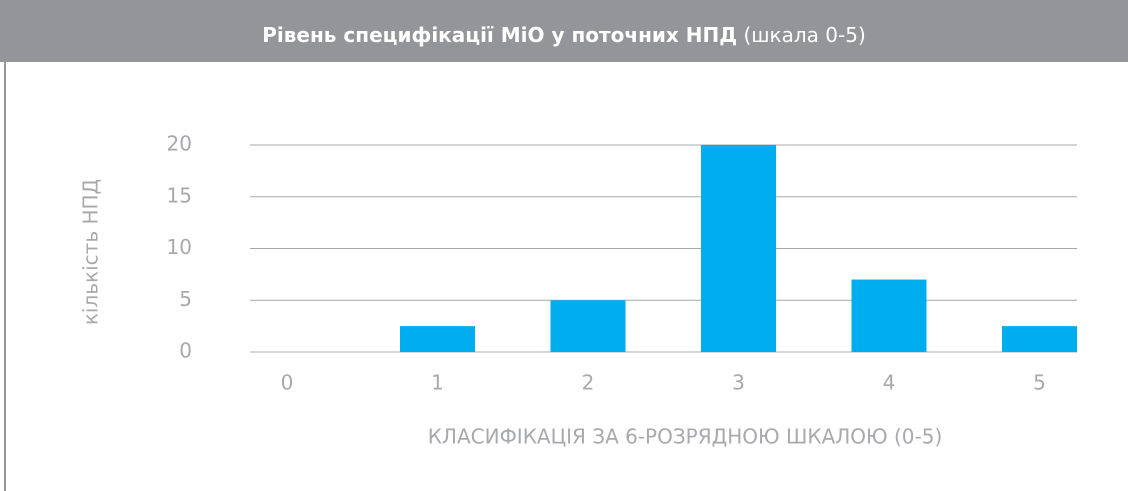 This screenshot has width=1128, height=491. Describe the element at coordinates (889, 383) in the screenshot. I see `x-tick-label: 4` at that location.